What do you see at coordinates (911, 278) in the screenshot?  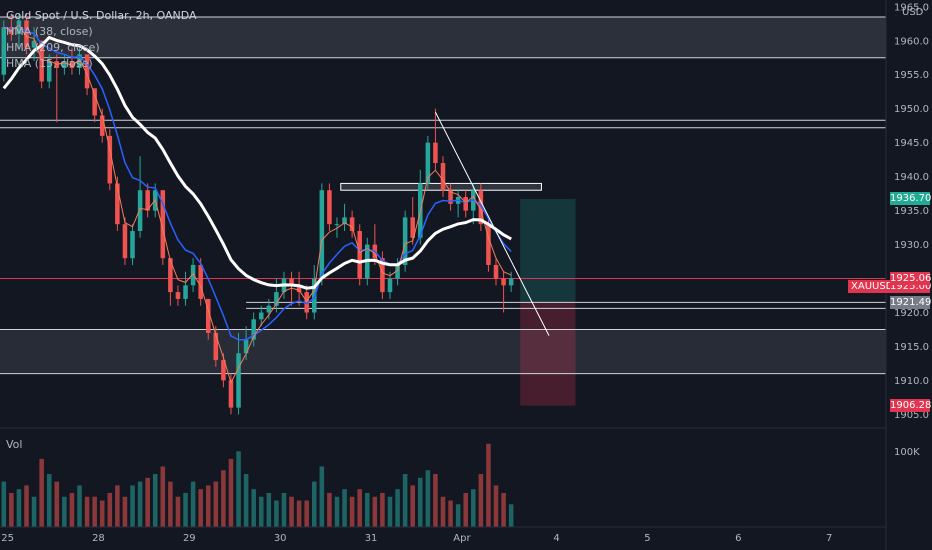 I see `price-label-last: 1925.065` at bounding box center [911, 278].